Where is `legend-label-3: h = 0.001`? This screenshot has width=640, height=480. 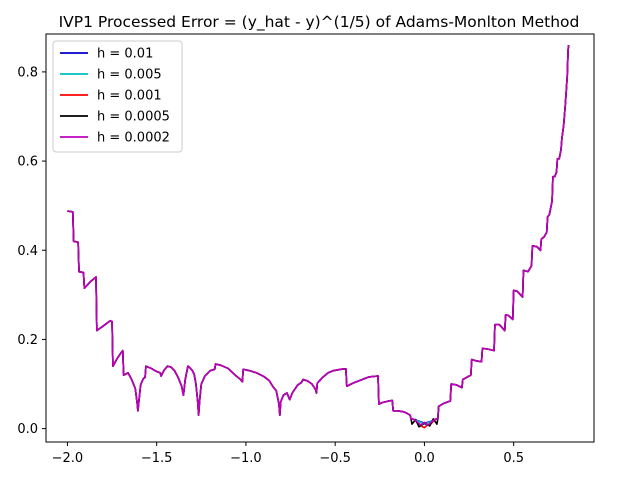 legend-label-3: h = 0.001 is located at coordinates (129, 96).